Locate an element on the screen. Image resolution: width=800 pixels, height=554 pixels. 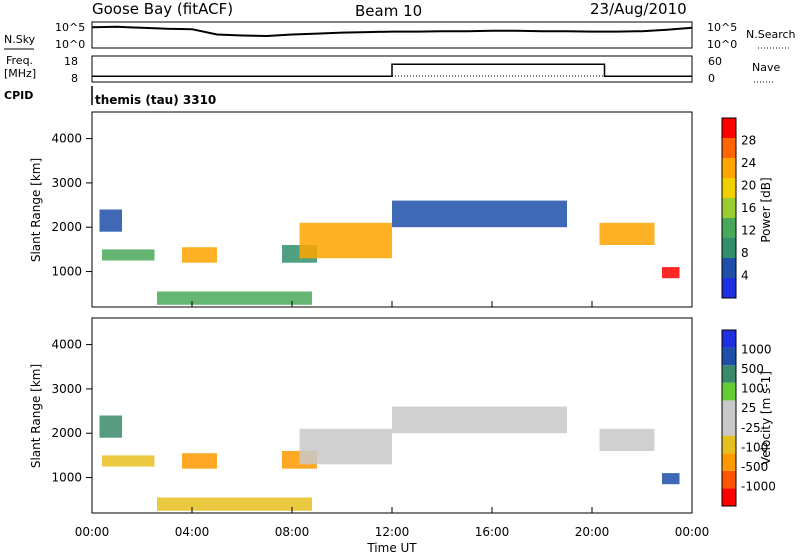
time-tick-label: 04:00 is located at coordinates (192, 532).